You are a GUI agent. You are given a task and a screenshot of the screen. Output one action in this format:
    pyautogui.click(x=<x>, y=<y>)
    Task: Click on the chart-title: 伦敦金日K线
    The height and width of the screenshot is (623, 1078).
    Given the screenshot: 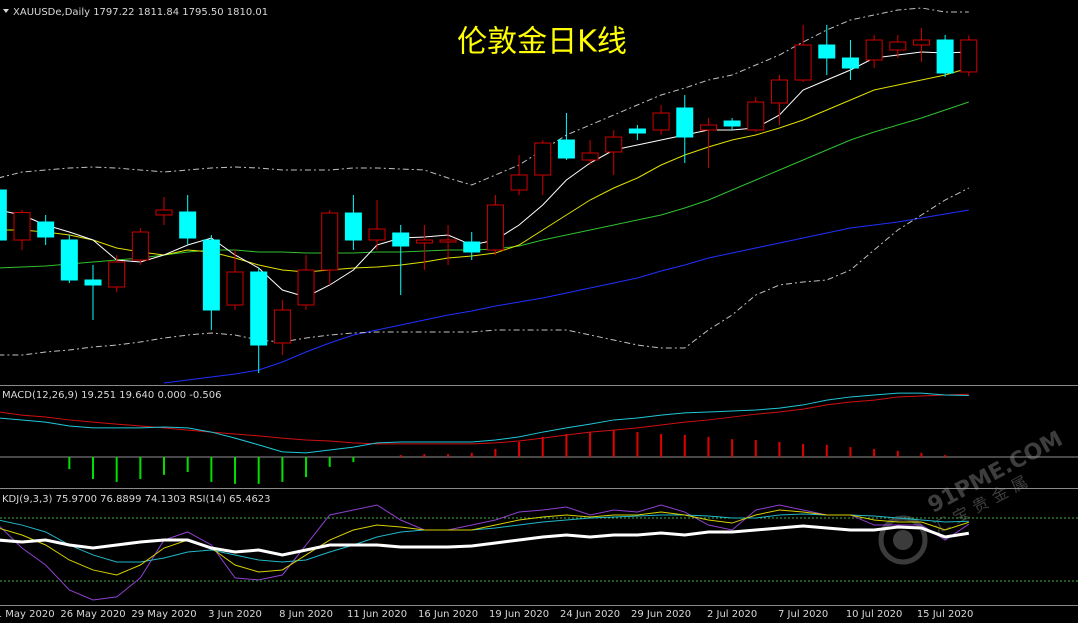 What is the action you would take?
    pyautogui.click(x=542, y=42)
    